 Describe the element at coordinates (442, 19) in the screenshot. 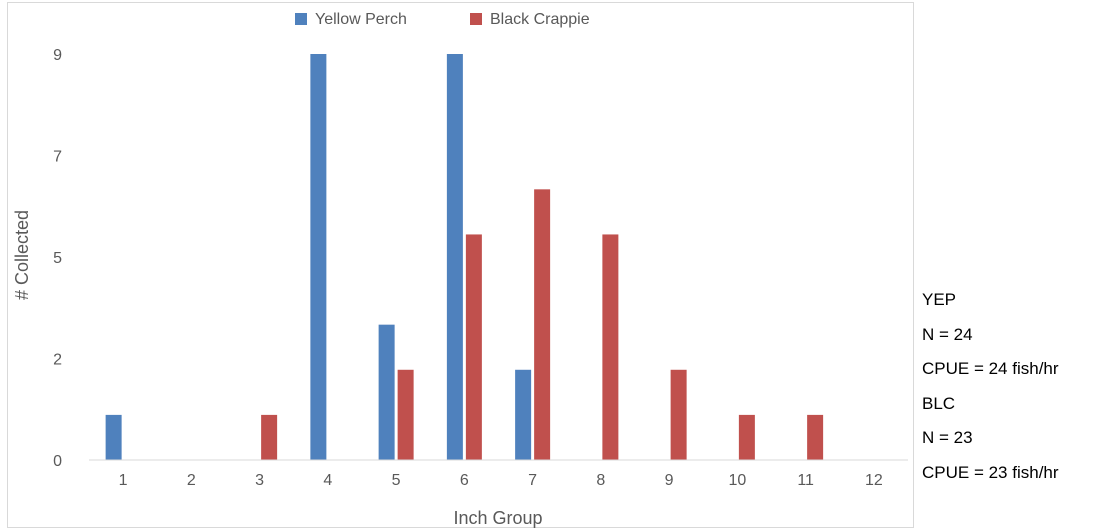

I see `legend: Yellow Perch Black Crappie` at that location.